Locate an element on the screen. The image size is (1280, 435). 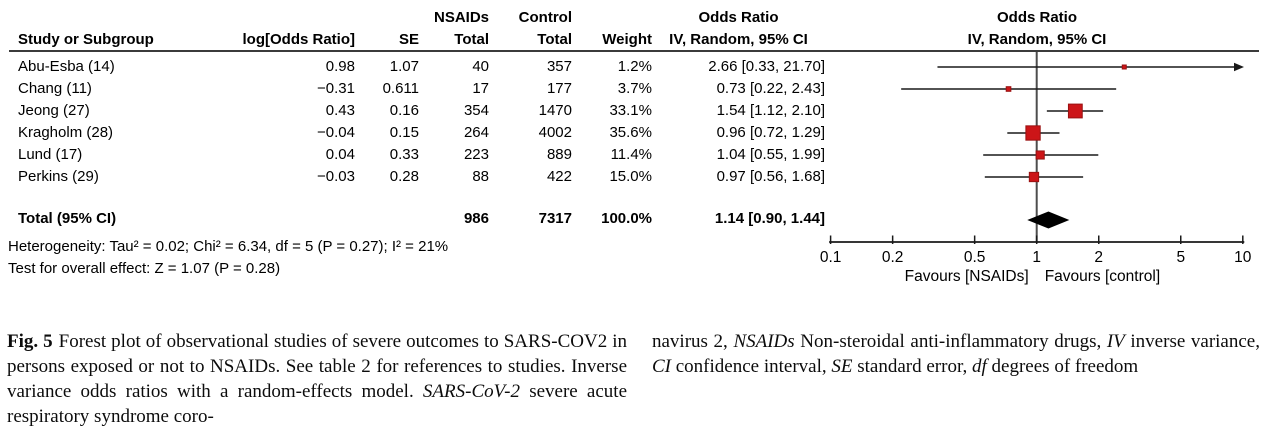
ci-arrow-right is located at coordinates (1239, 67).